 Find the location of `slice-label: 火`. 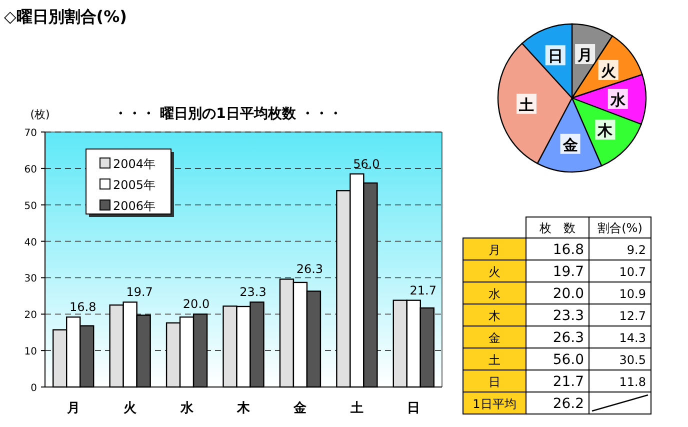

slice-label: 火 is located at coordinates (608, 71).